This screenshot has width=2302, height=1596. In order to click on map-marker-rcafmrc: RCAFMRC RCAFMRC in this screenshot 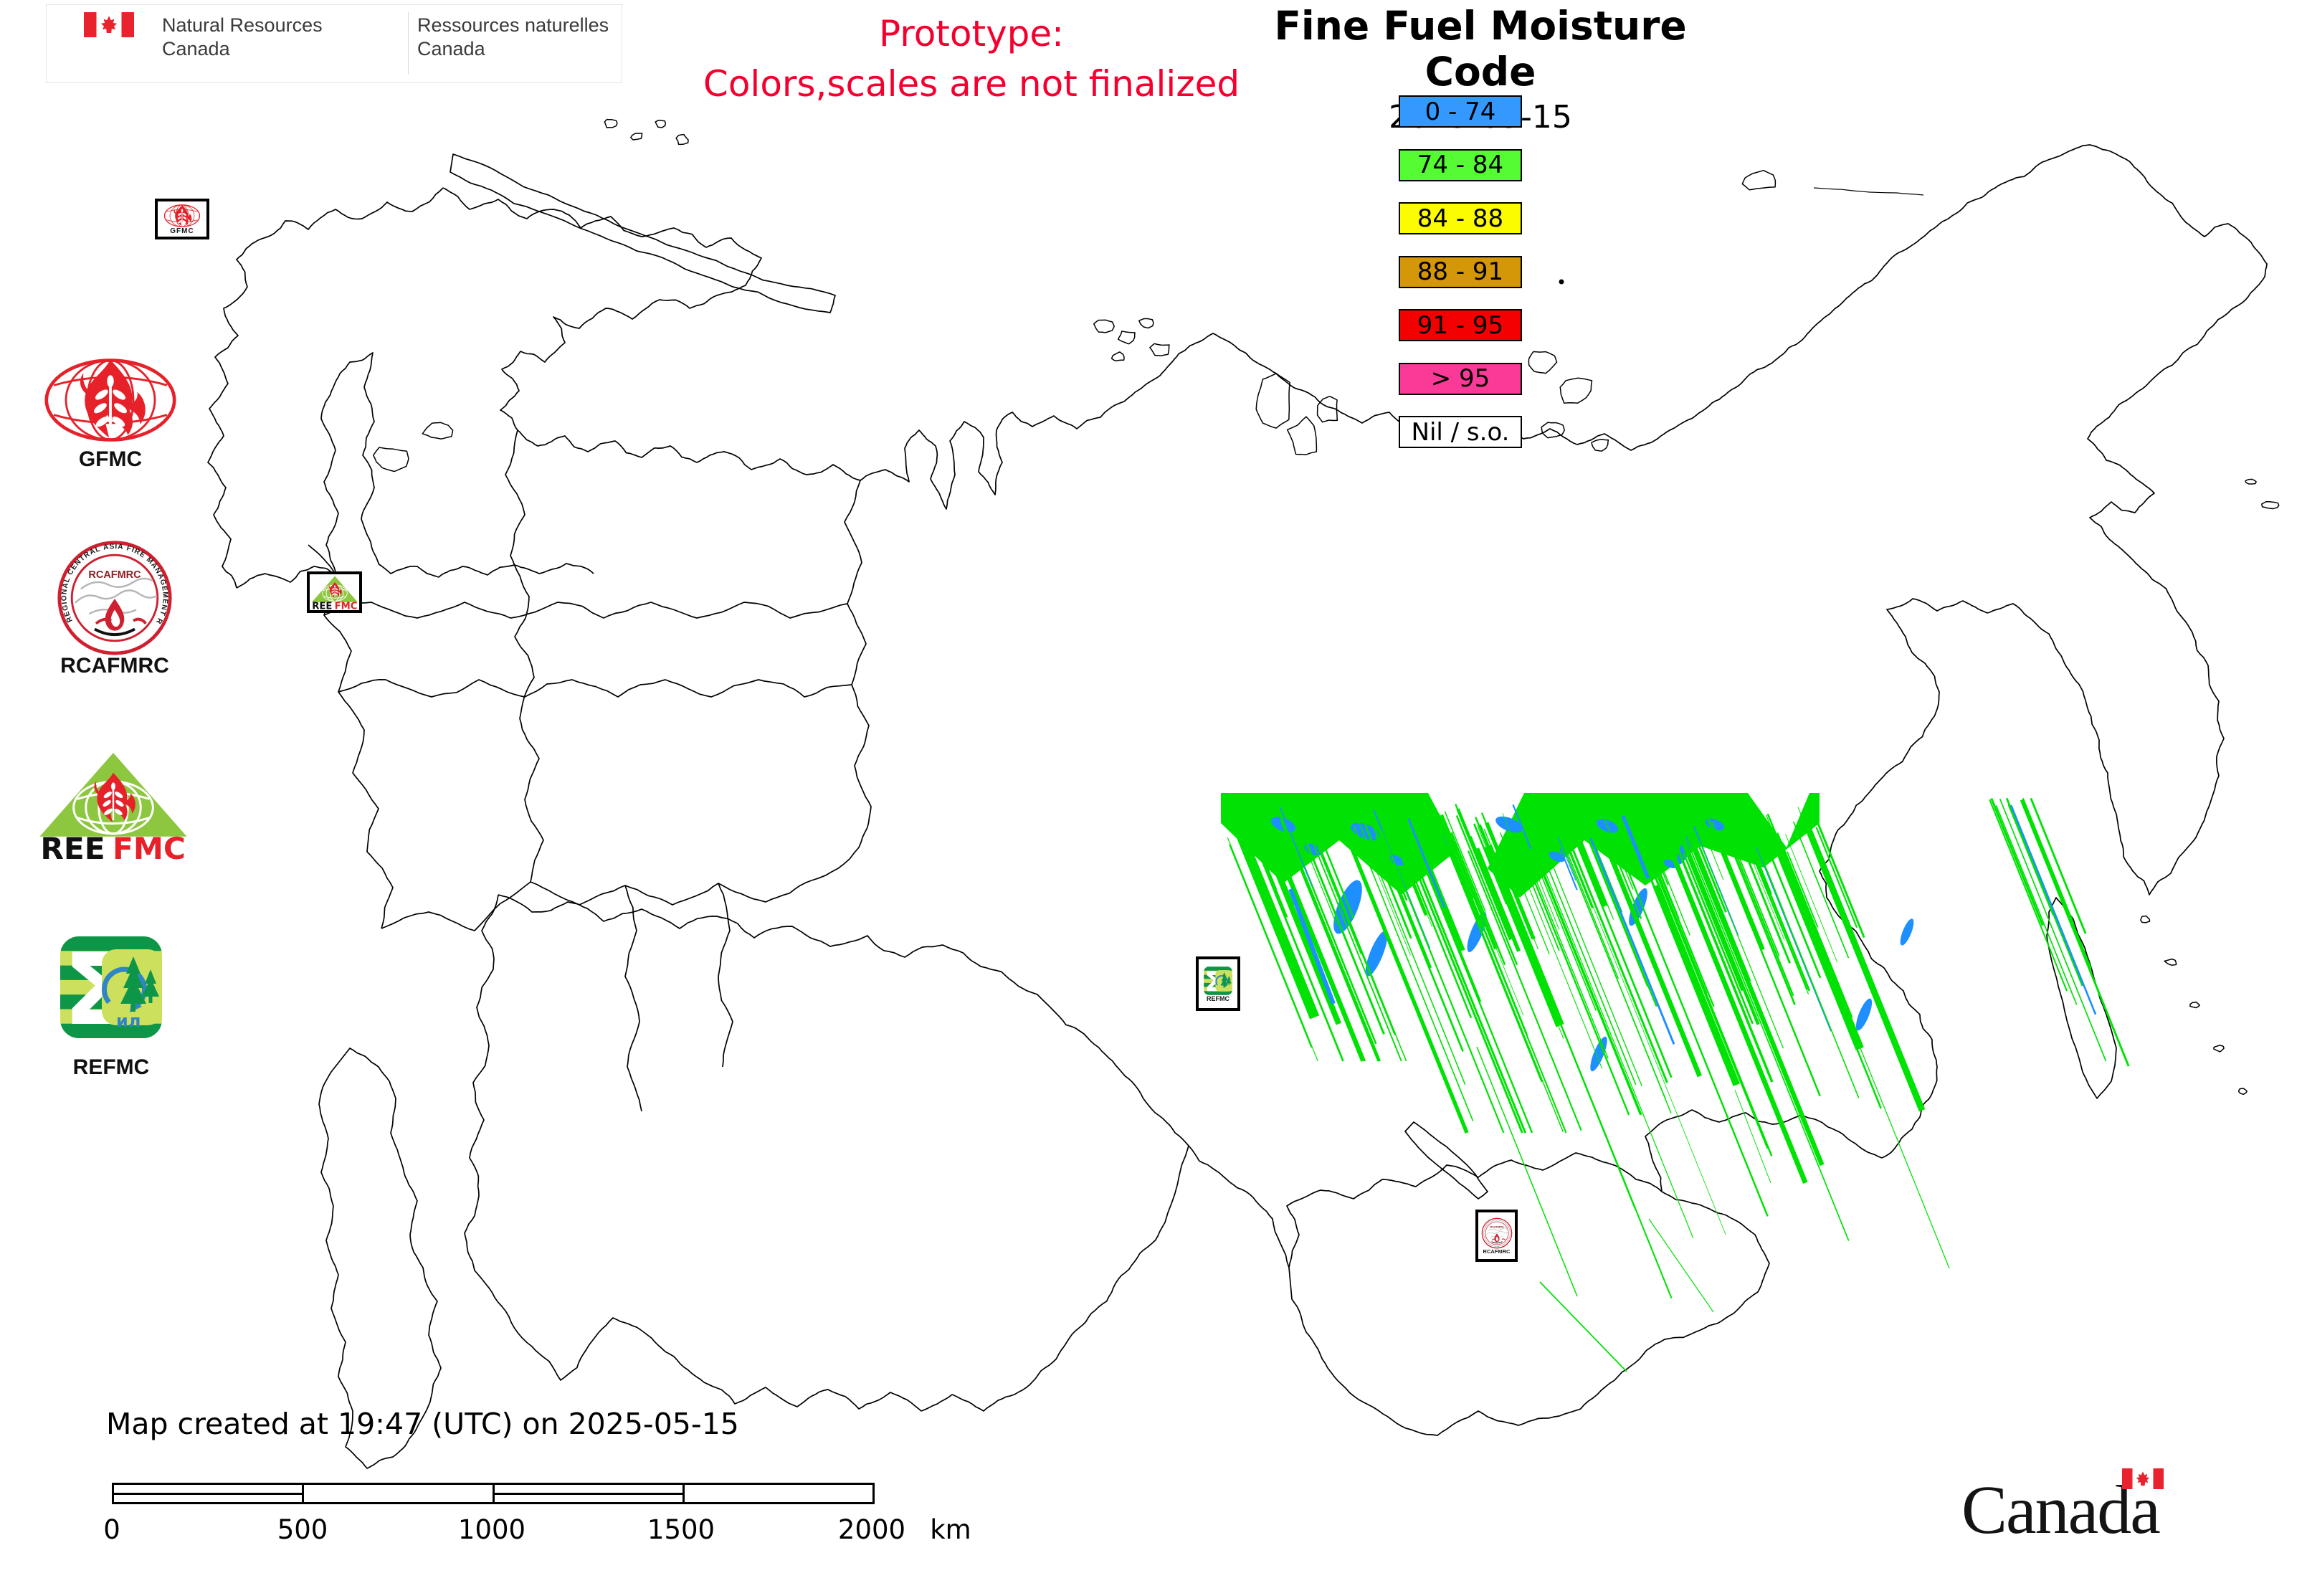, I will do `click(1497, 1236)`.